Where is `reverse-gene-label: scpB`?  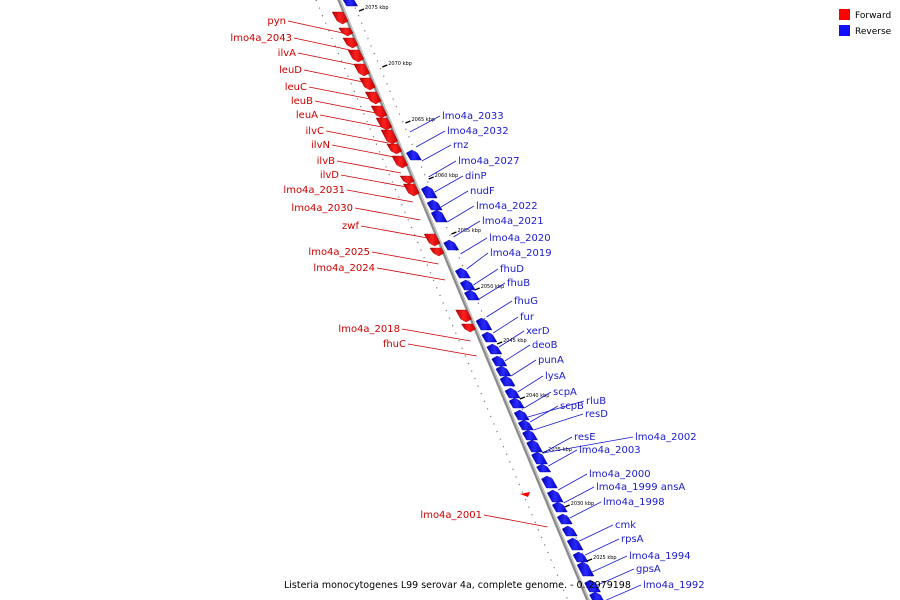 reverse-gene-label: scpB is located at coordinates (572, 406).